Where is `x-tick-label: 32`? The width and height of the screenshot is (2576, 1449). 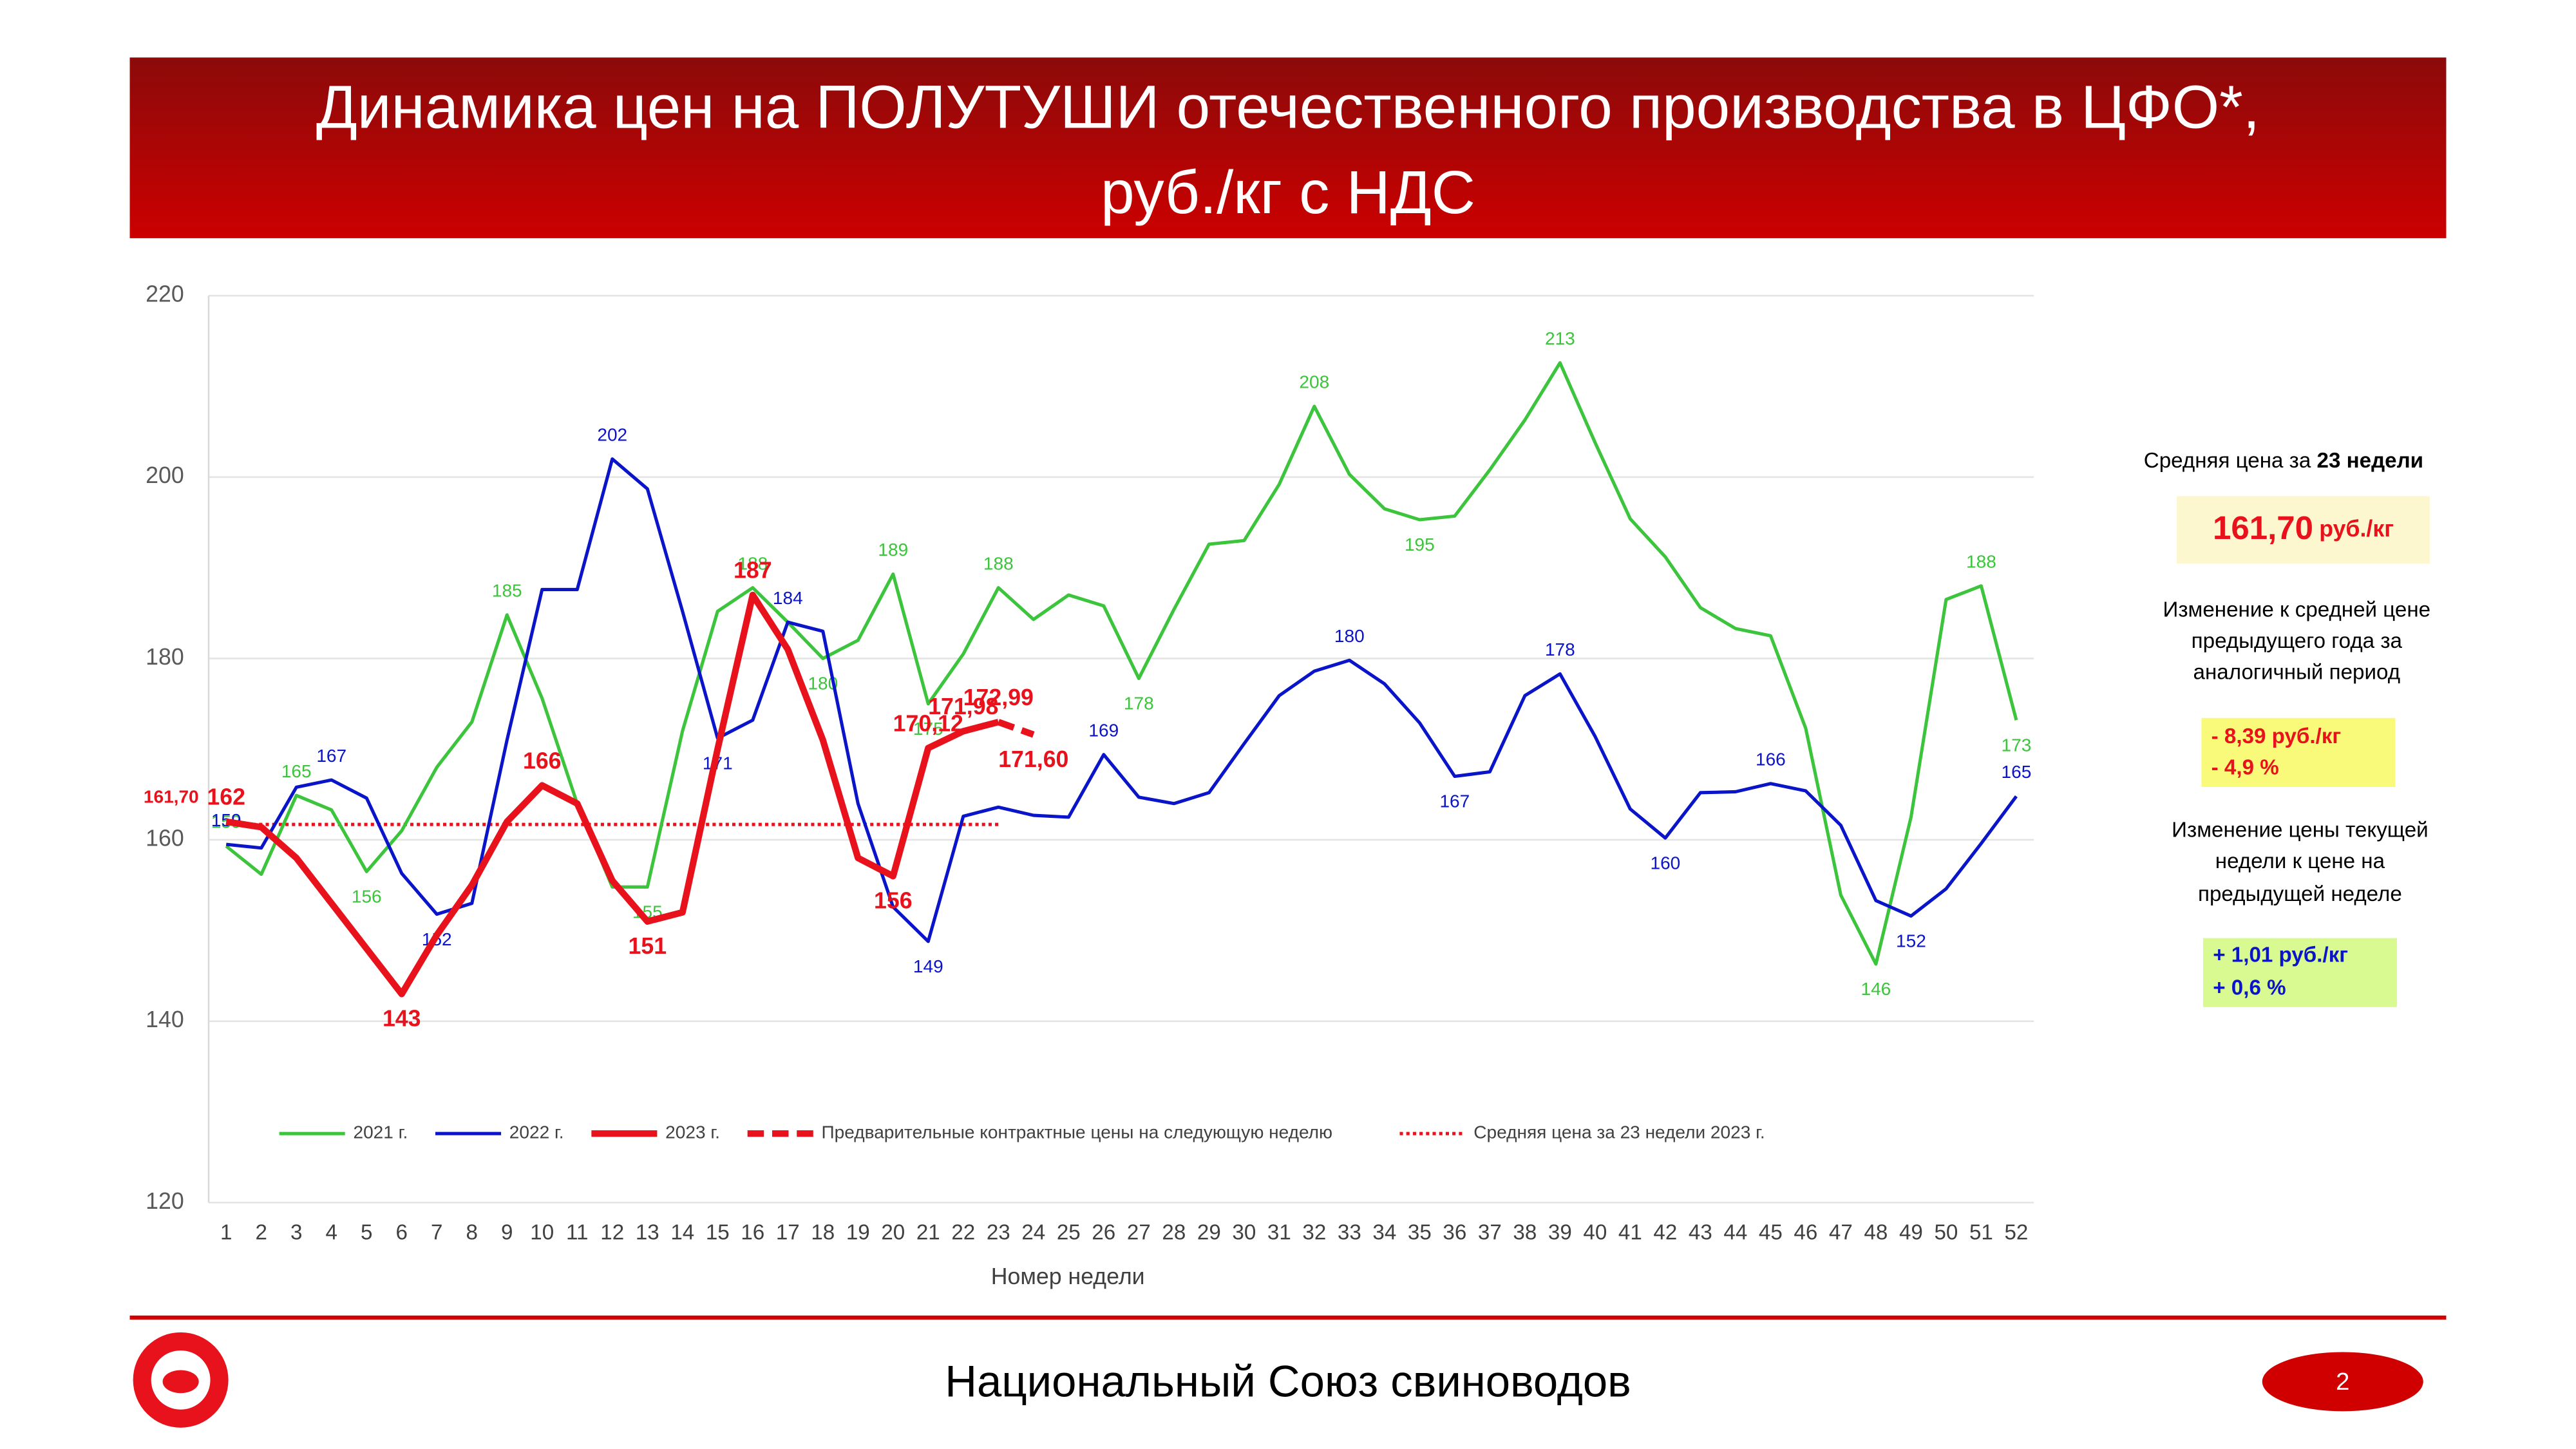 x-tick-label: 32 is located at coordinates (1314, 1233).